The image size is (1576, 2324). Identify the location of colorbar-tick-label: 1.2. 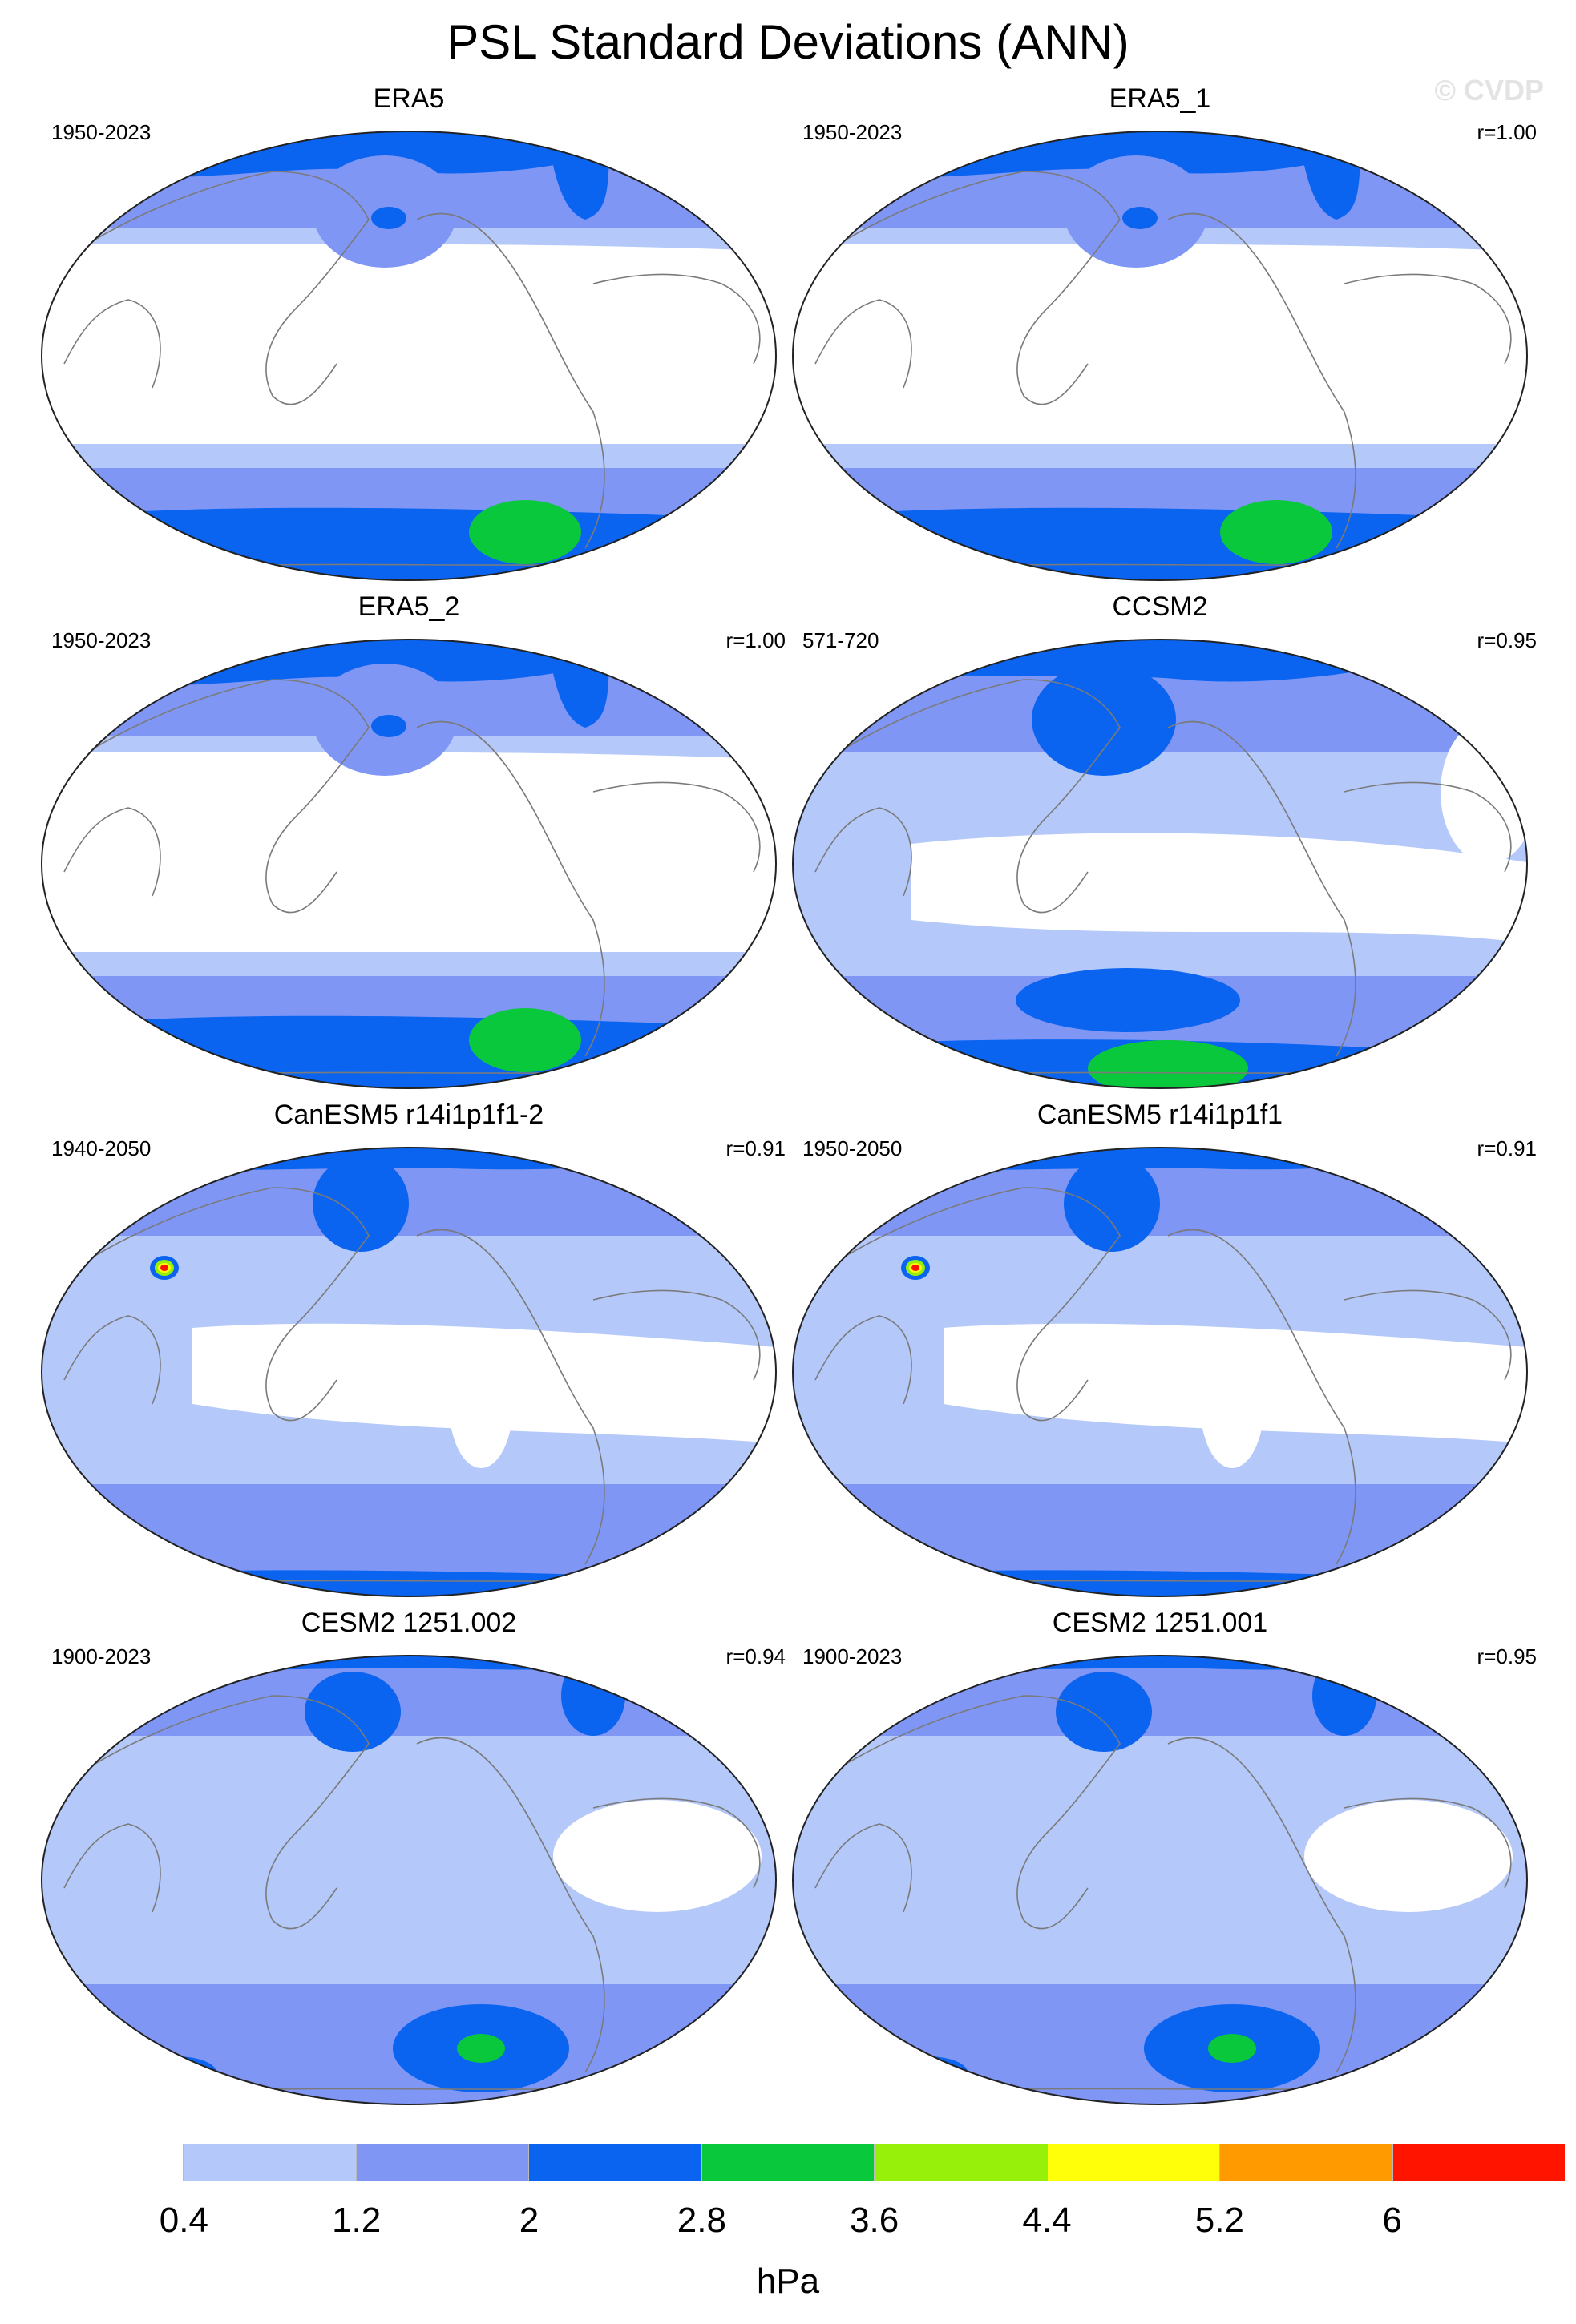
(357, 2220).